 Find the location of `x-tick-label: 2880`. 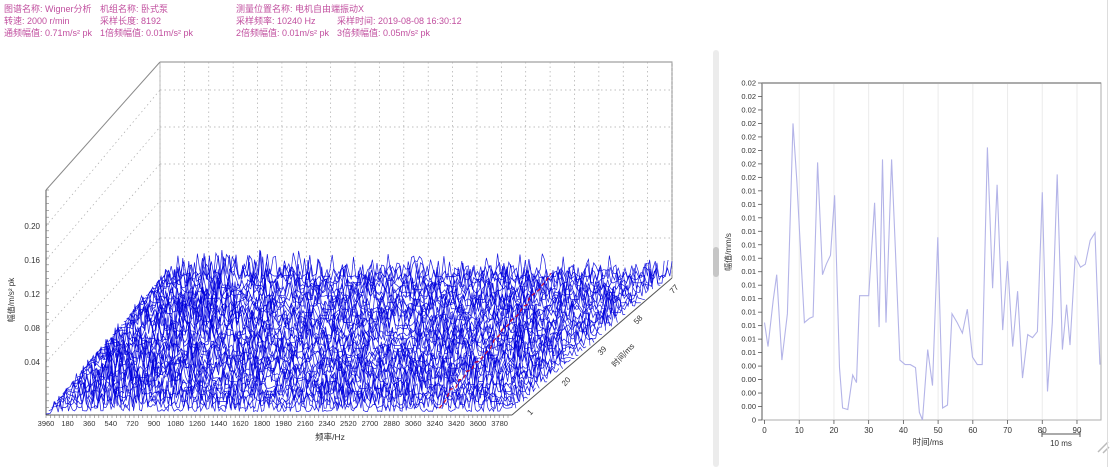

x-tick-label: 2880 is located at coordinates (391, 423).